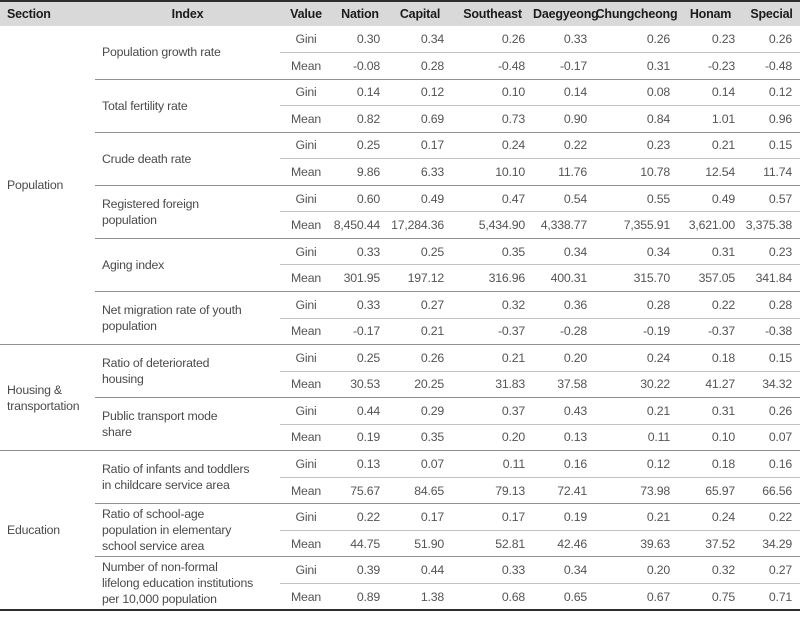  Describe the element at coordinates (360, 66) in the screenshot. I see `mean-value-cell: -0.08` at that location.